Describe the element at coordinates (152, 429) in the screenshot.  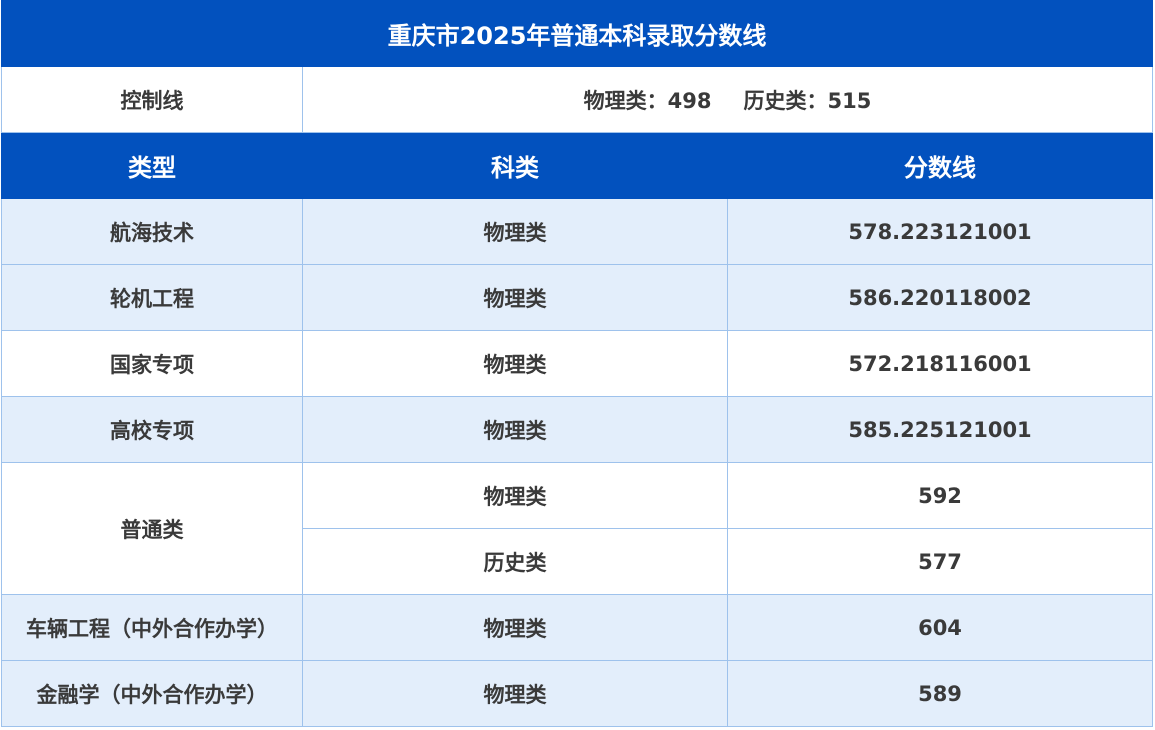
I see `row-type: 高校专项` at that location.